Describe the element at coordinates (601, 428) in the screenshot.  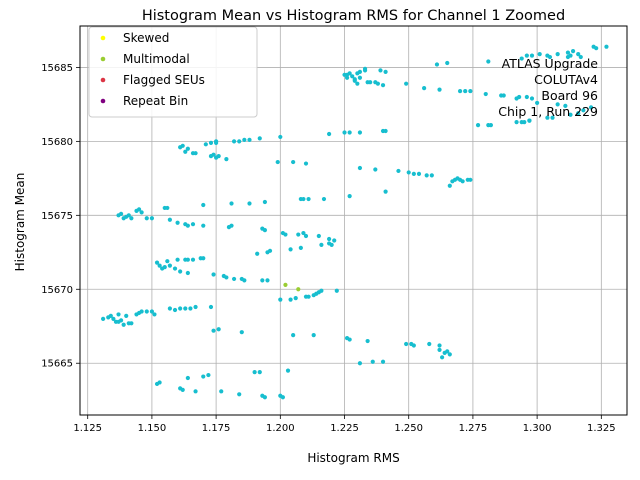
I see `x-tick-label: 1.325` at that location.